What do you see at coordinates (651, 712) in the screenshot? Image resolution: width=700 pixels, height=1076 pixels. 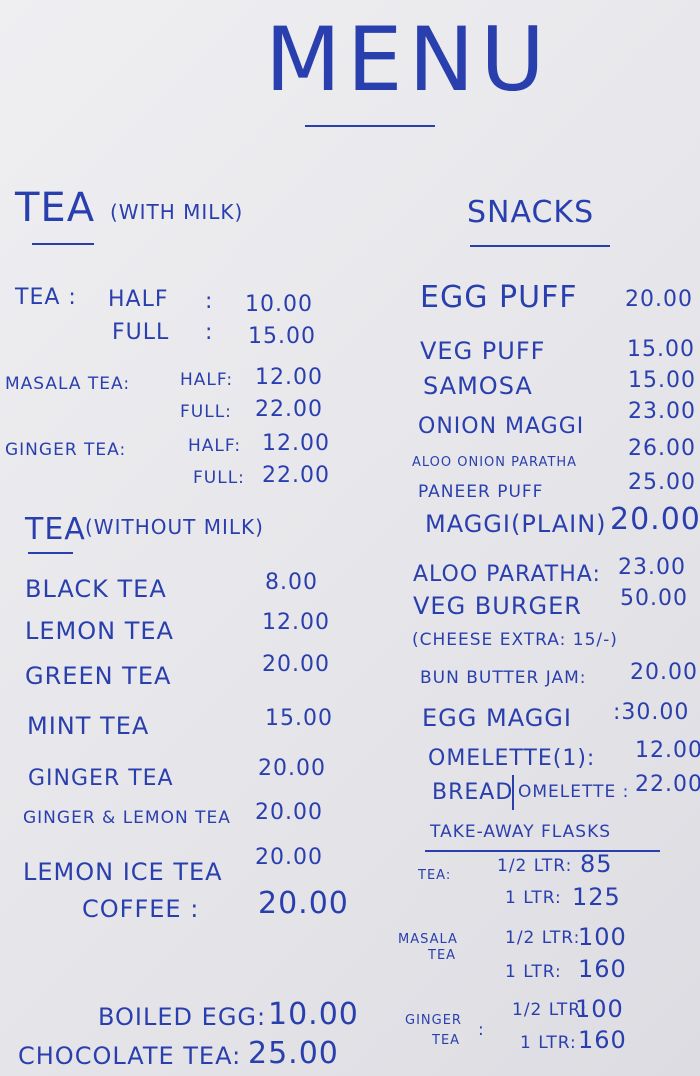 I see `menu-item-price: :30.00` at bounding box center [651, 712].